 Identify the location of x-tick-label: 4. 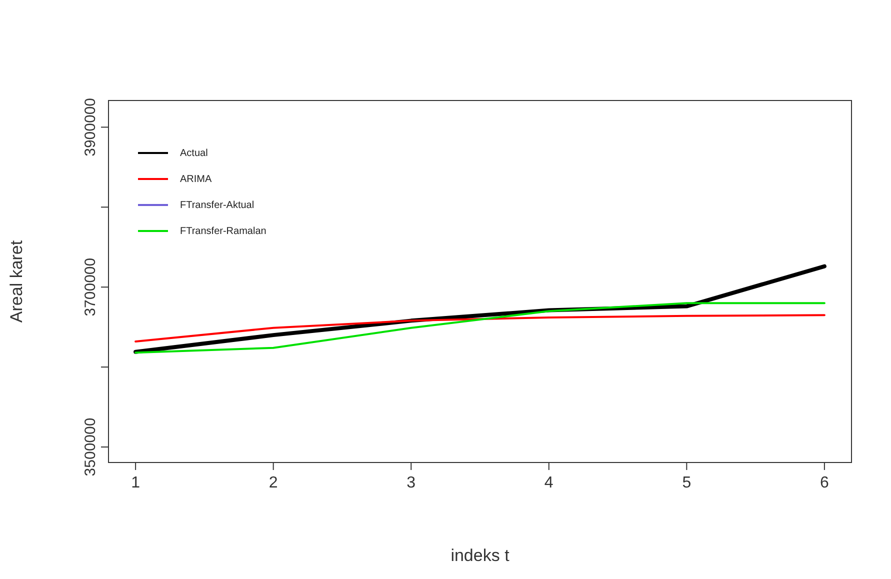
(549, 483).